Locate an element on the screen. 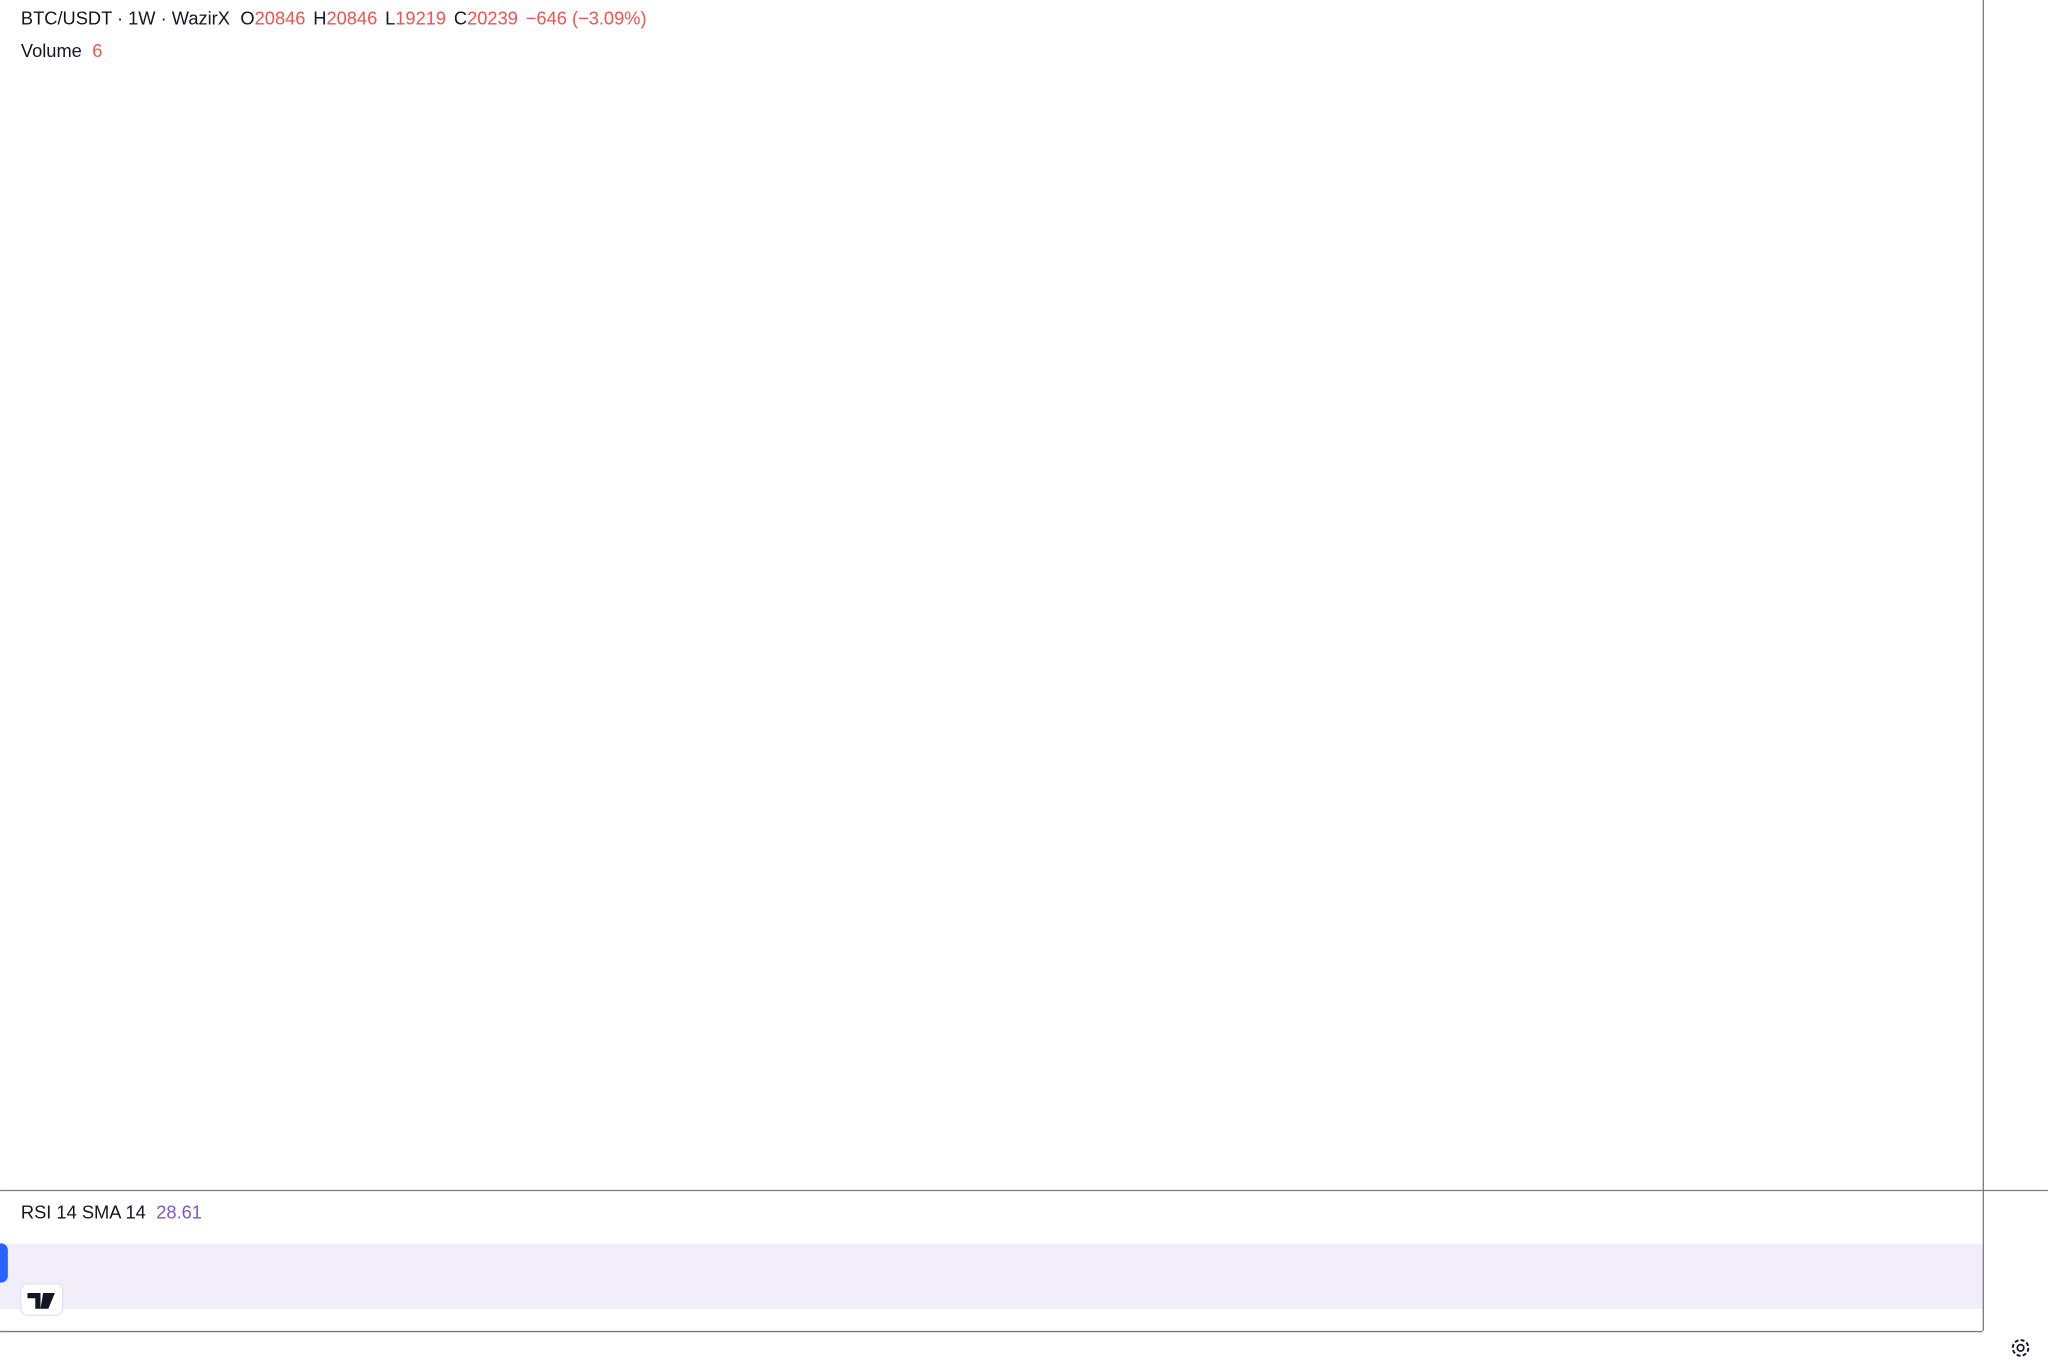  rsi-value: 28.61 is located at coordinates (179, 1211).